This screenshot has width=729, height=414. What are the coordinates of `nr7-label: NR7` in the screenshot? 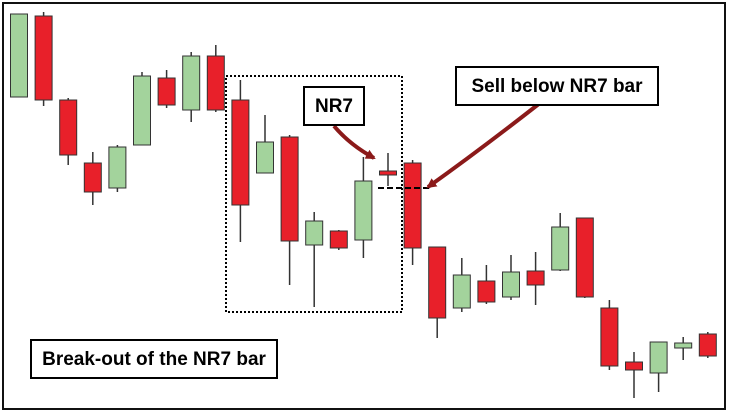 It's located at (334, 106).